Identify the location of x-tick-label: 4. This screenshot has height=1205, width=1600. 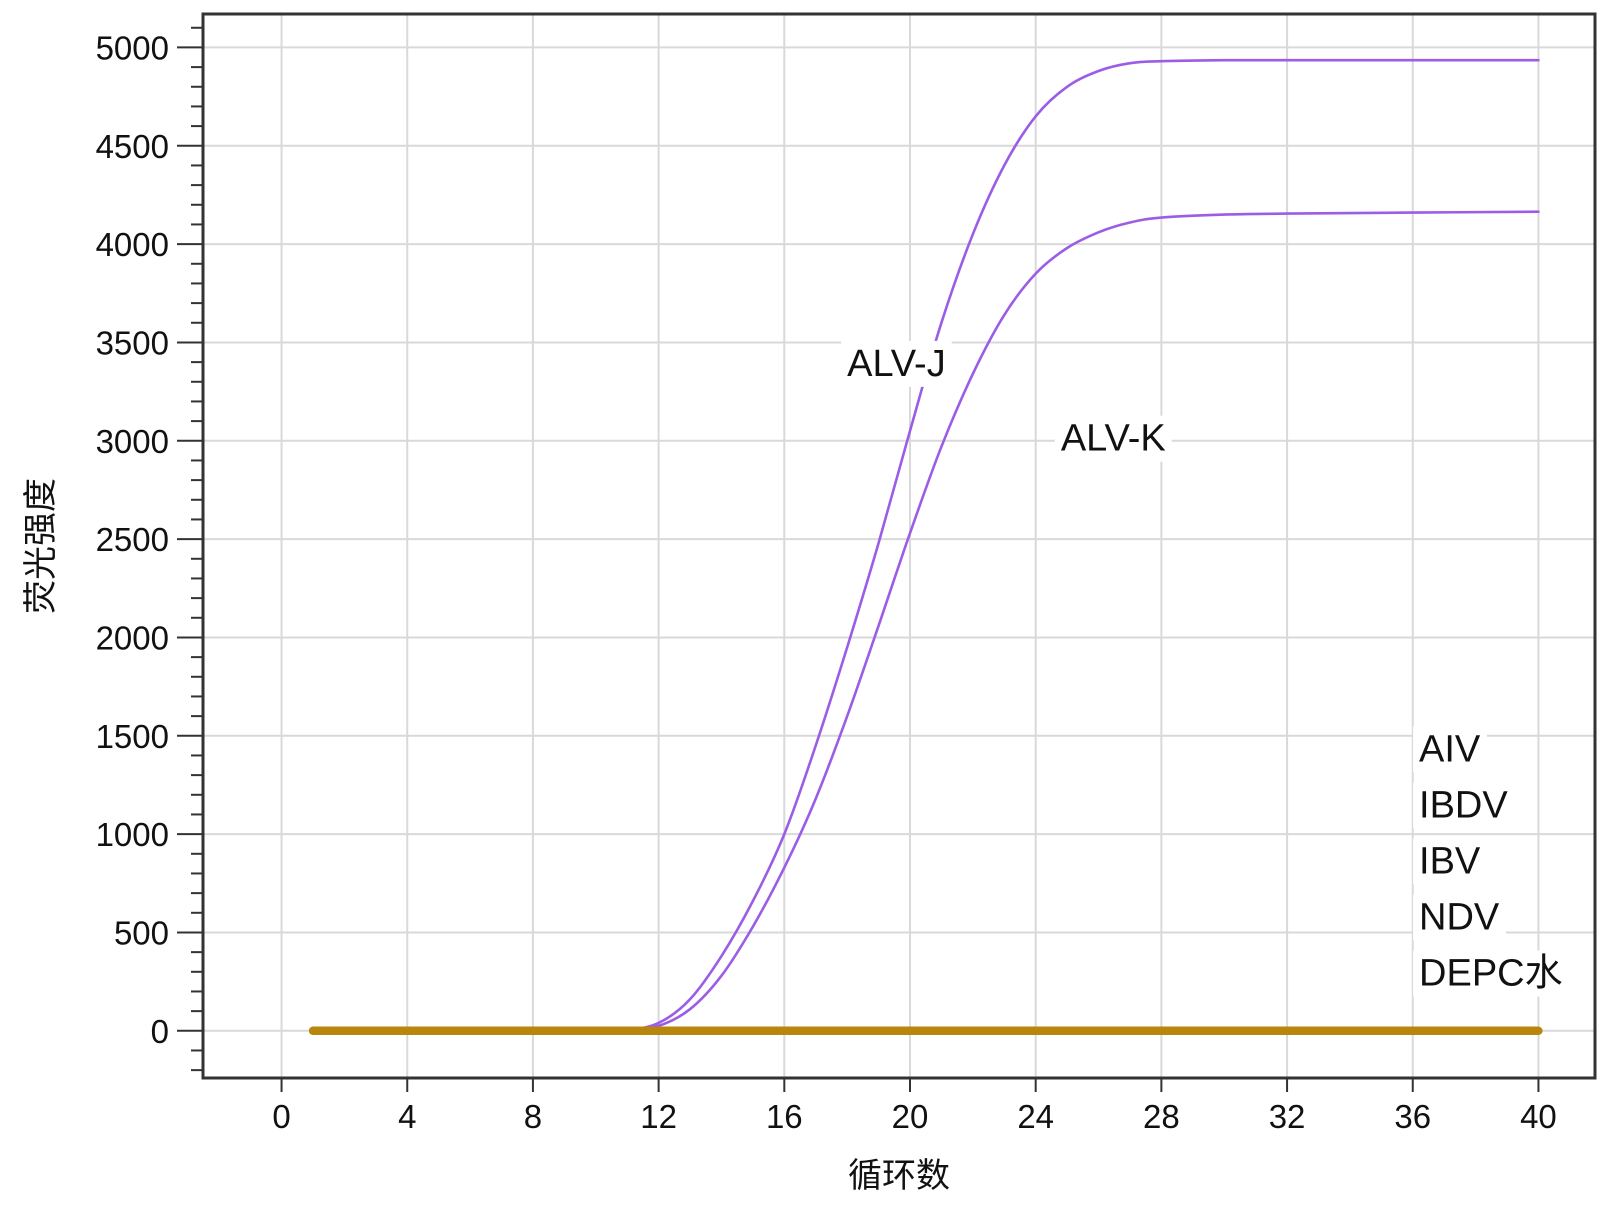
(407, 1116).